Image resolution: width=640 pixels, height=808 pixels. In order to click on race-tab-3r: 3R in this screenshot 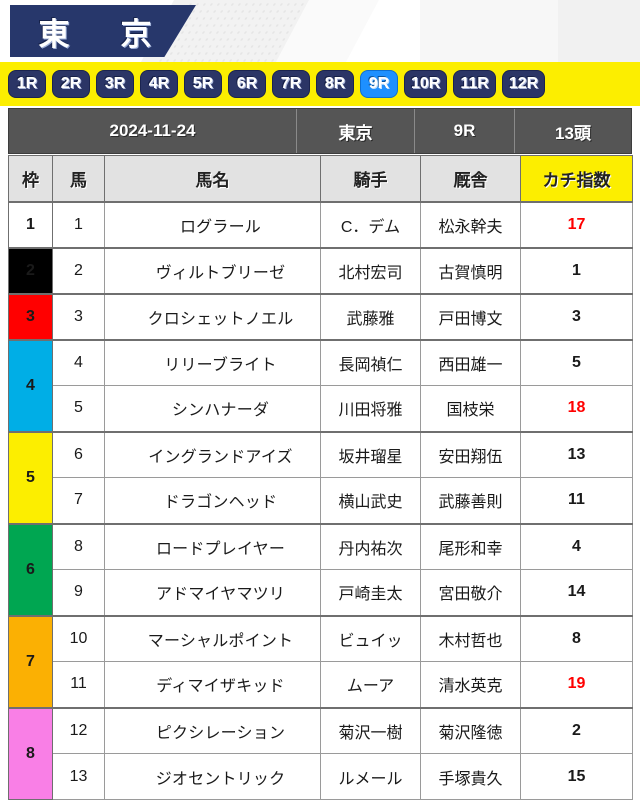, I will do `click(115, 84)`.